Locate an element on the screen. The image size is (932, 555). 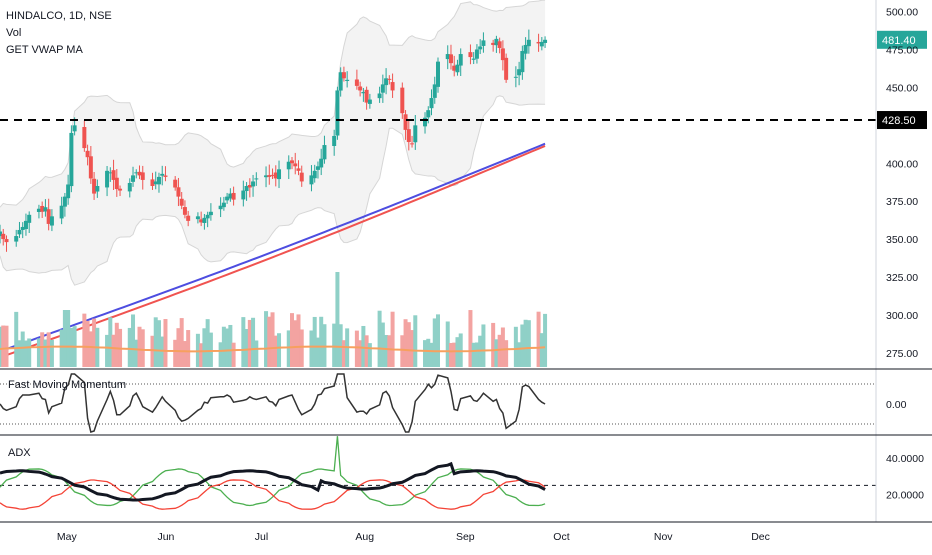
price-tick-label: 350.00 is located at coordinates (902, 240).